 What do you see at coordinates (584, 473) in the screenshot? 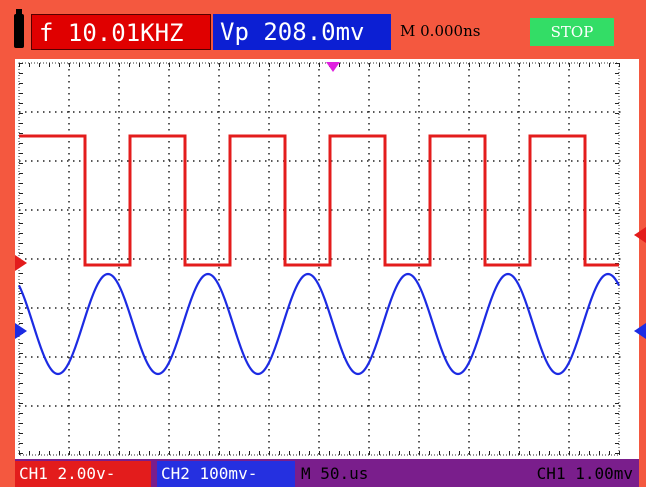
I see `trigger-readout: CH1 1.00mv` at bounding box center [584, 473].